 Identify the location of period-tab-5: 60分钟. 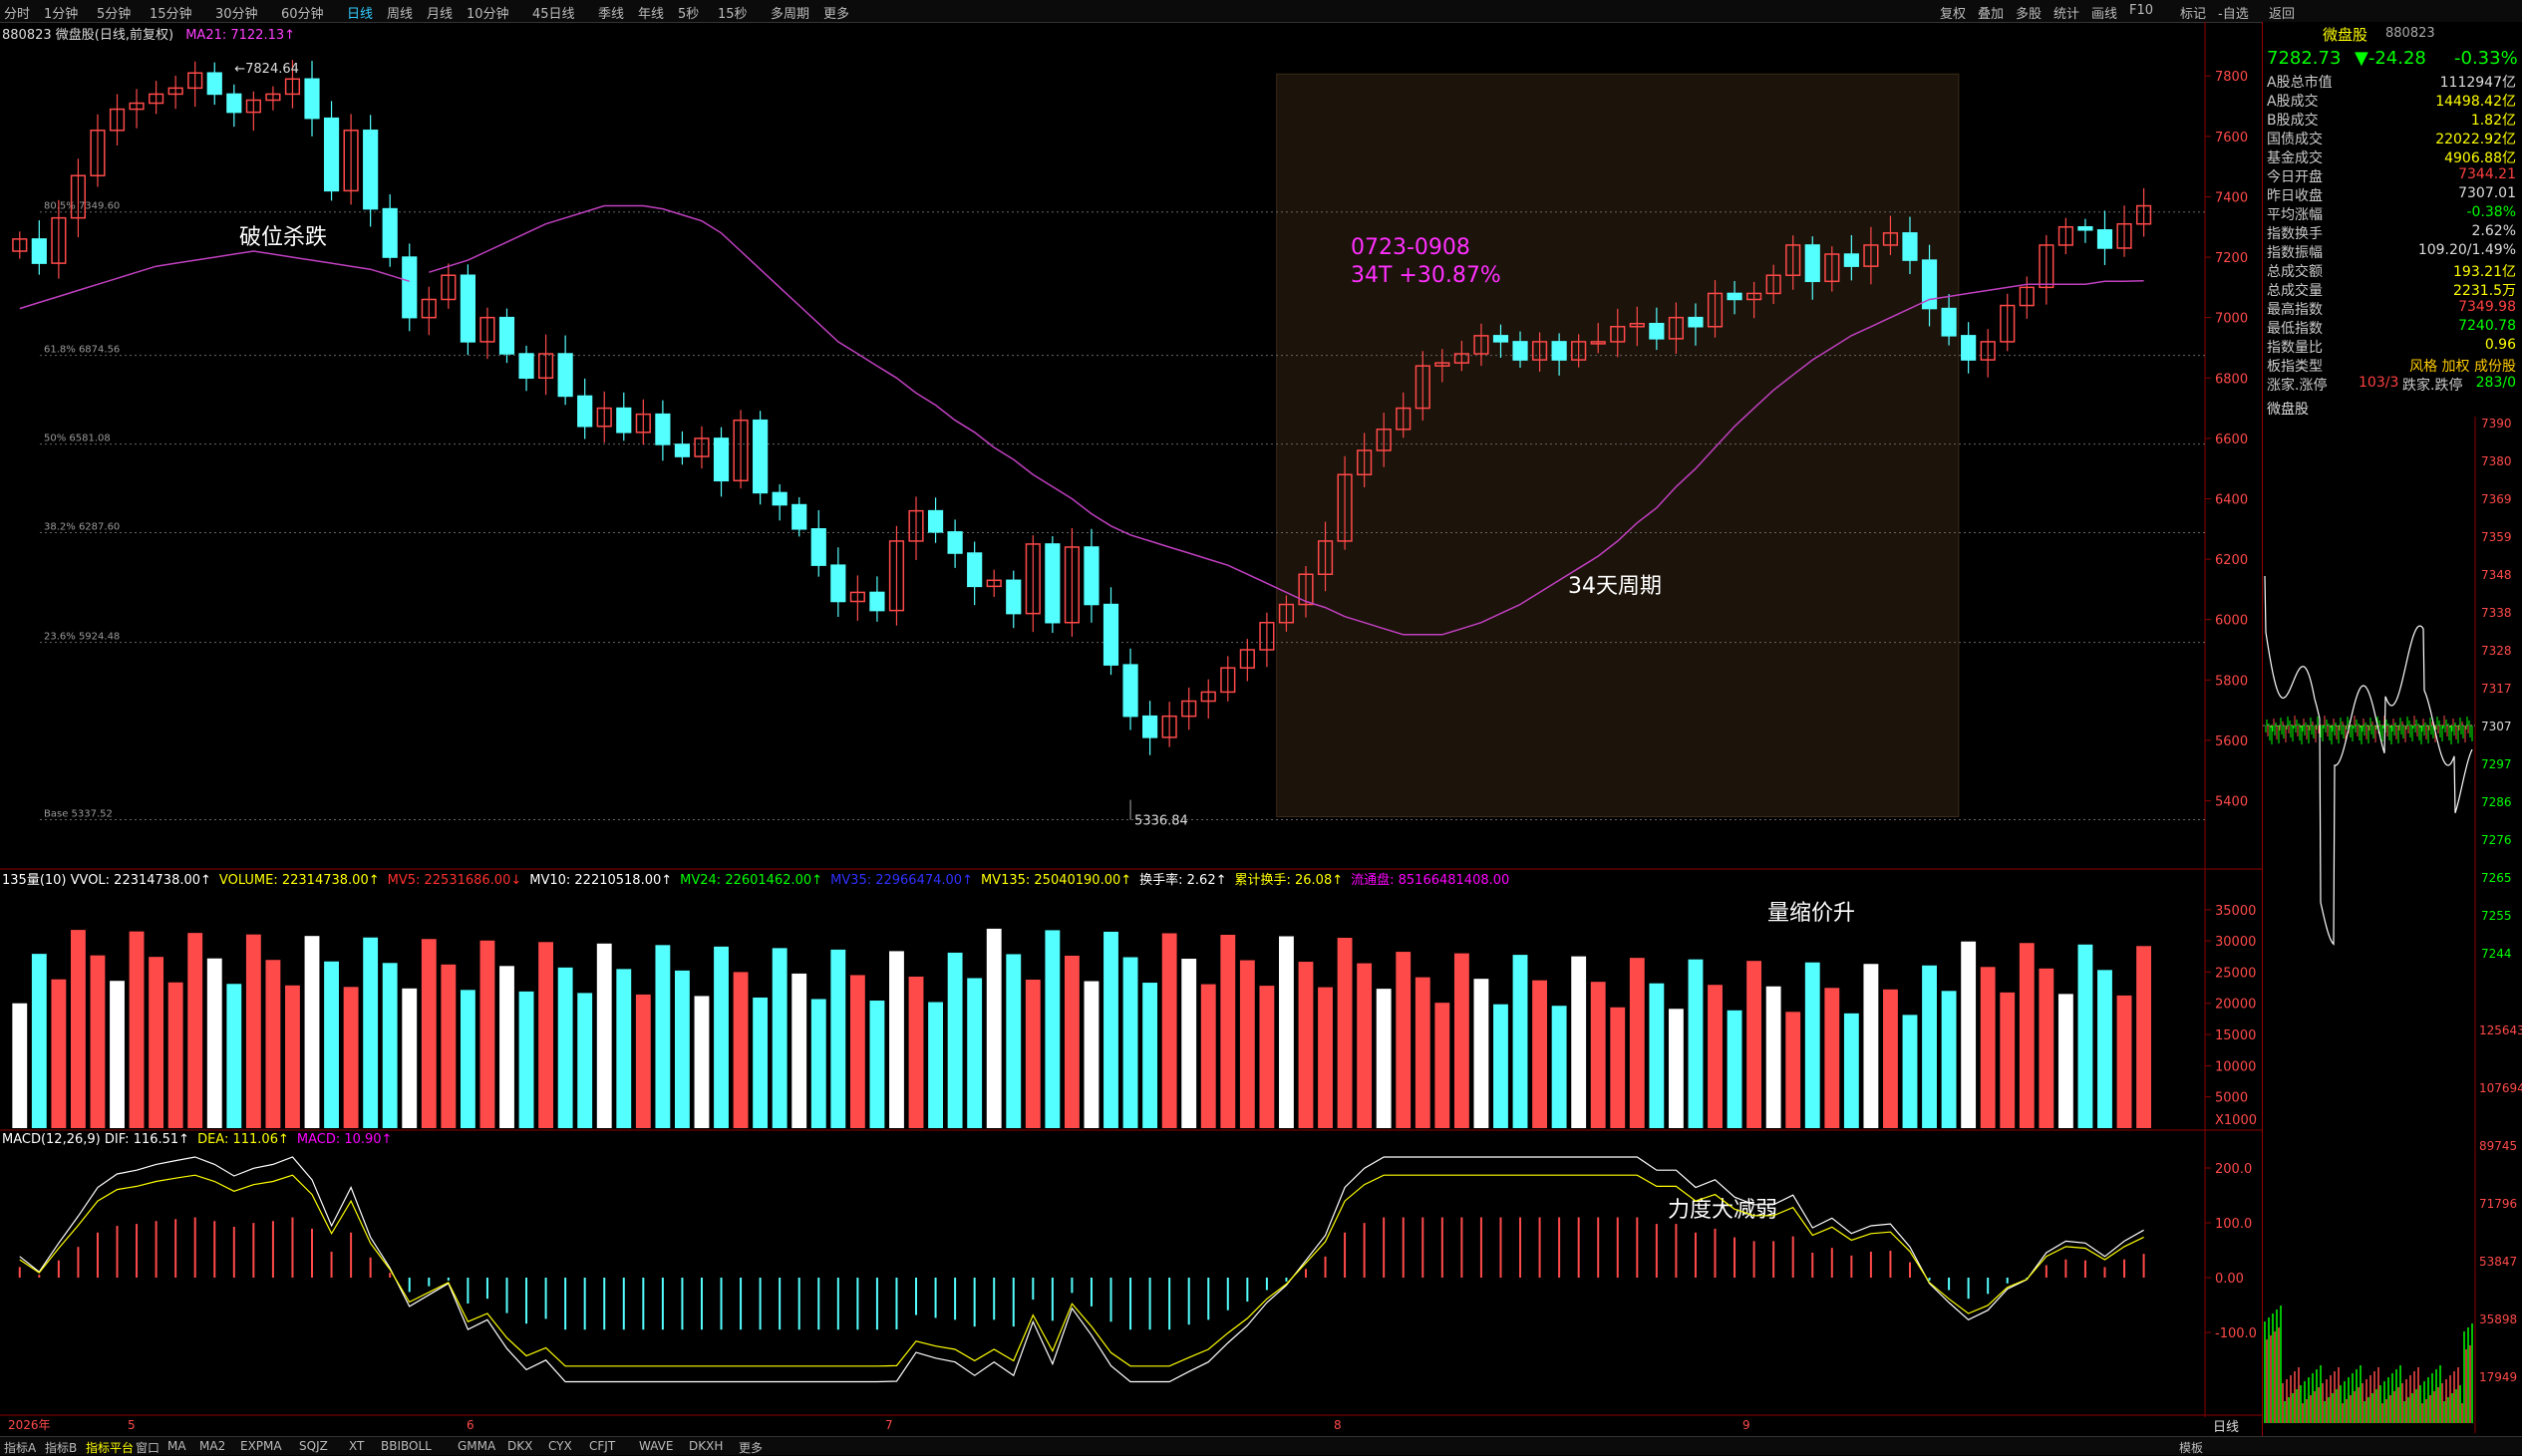
(302, 14).